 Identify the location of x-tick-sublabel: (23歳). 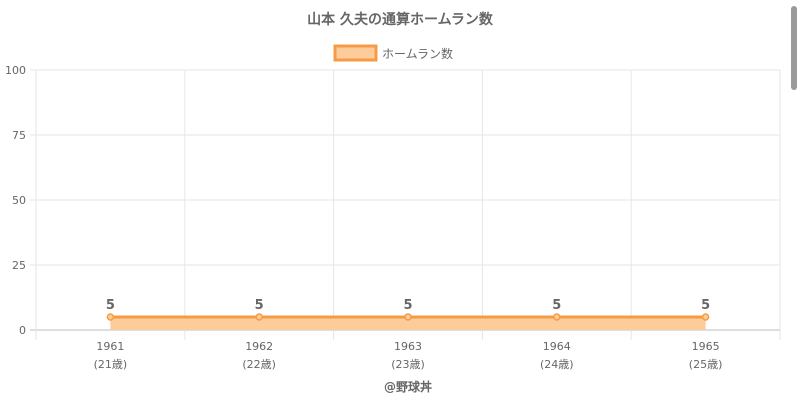
(408, 364).